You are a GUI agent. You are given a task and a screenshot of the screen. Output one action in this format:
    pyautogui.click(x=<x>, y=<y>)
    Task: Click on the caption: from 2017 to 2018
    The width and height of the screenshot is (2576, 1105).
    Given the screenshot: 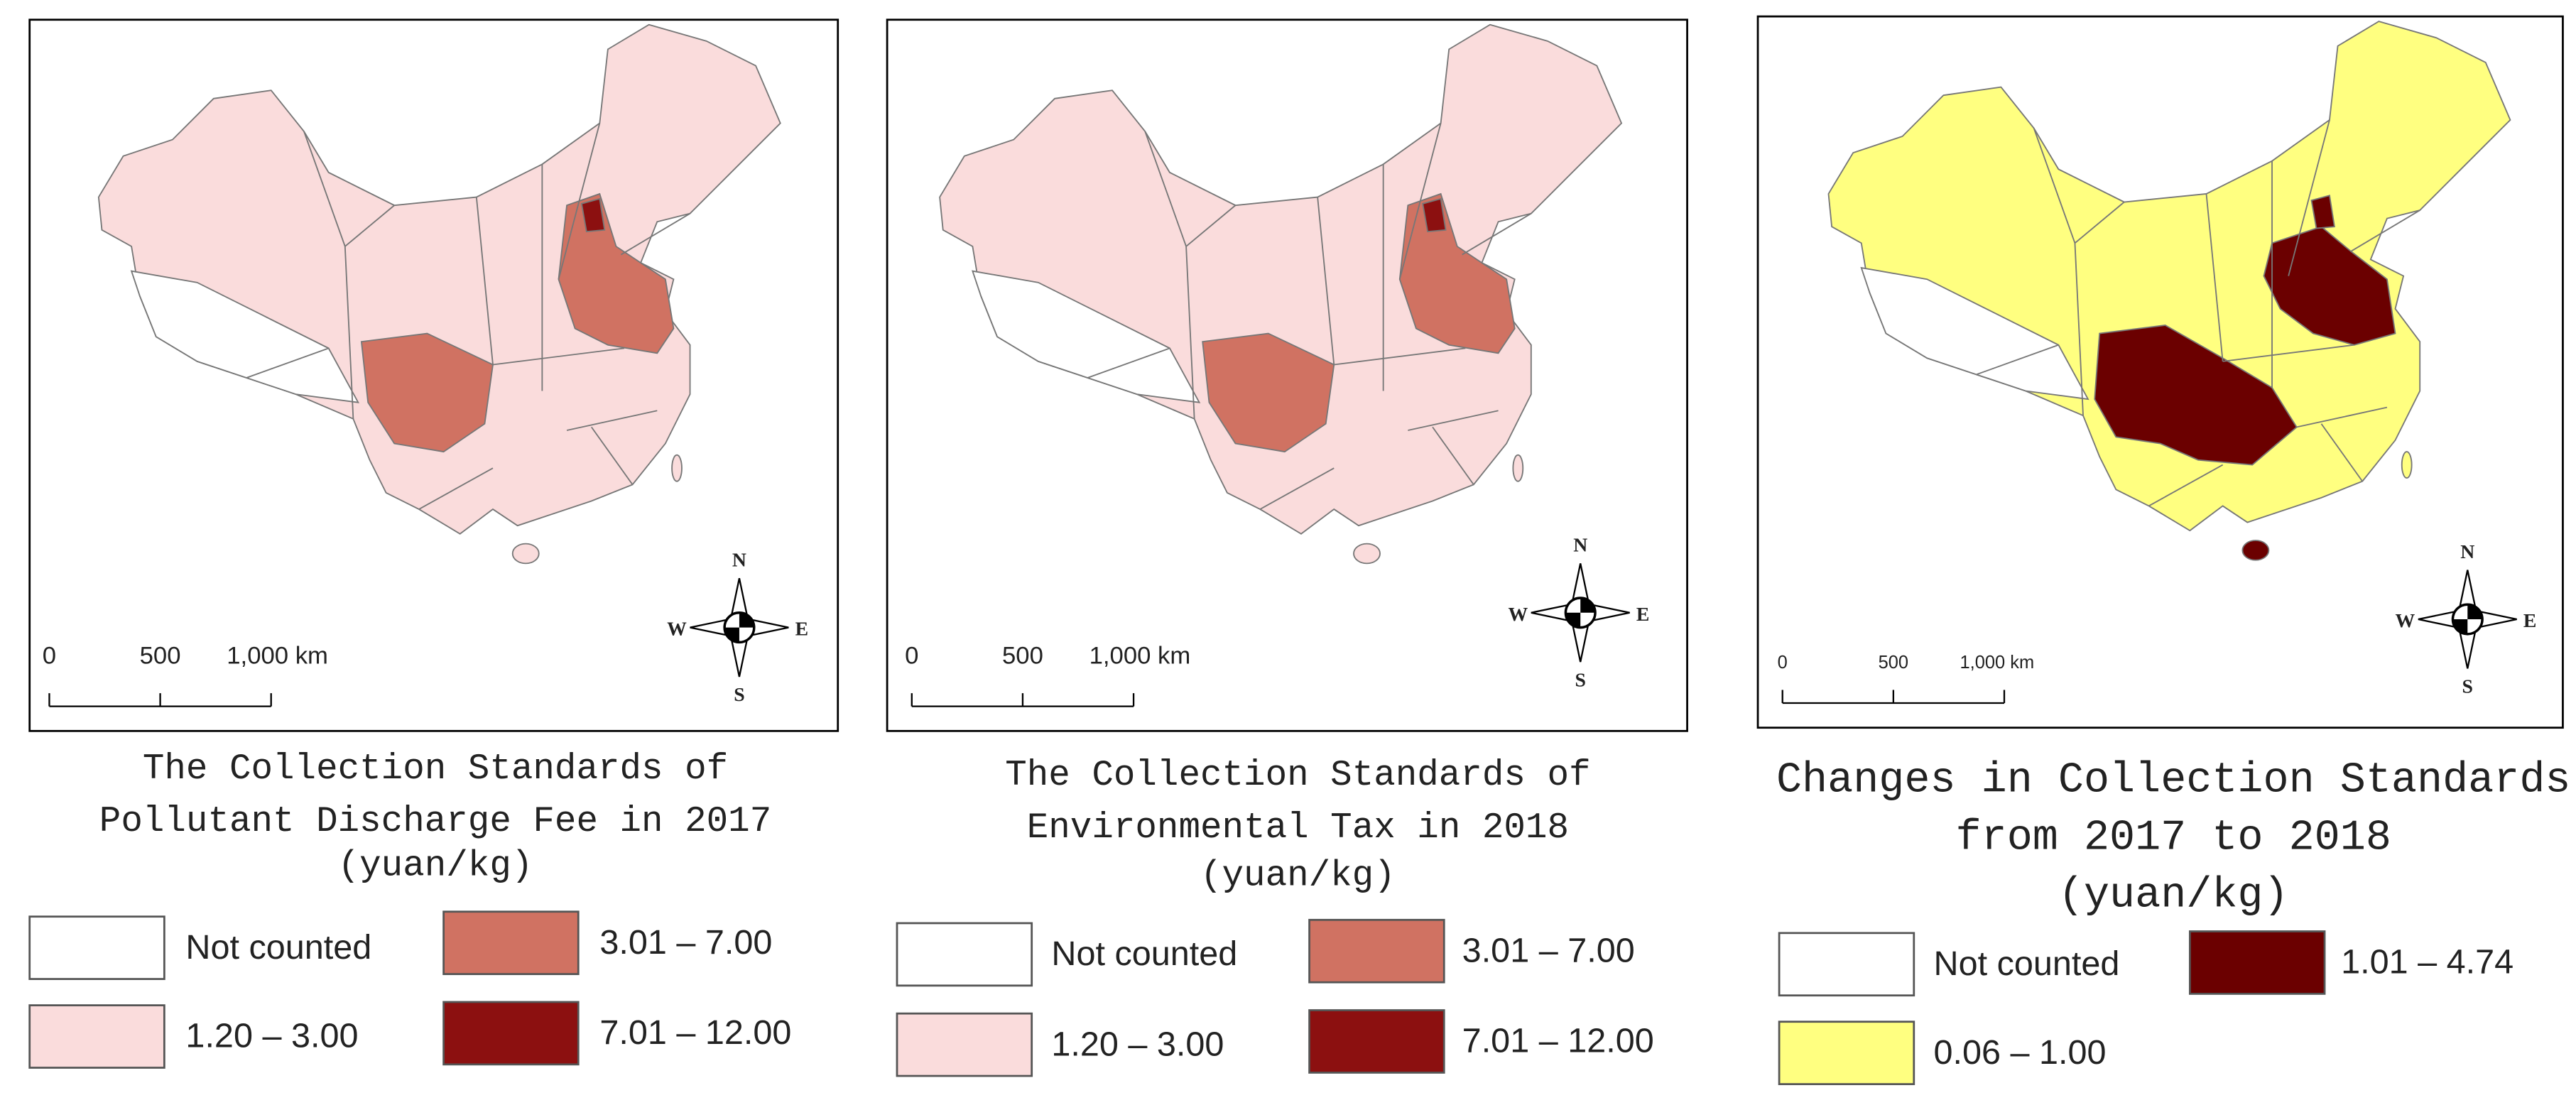 What is the action you would take?
    pyautogui.click(x=2173, y=839)
    